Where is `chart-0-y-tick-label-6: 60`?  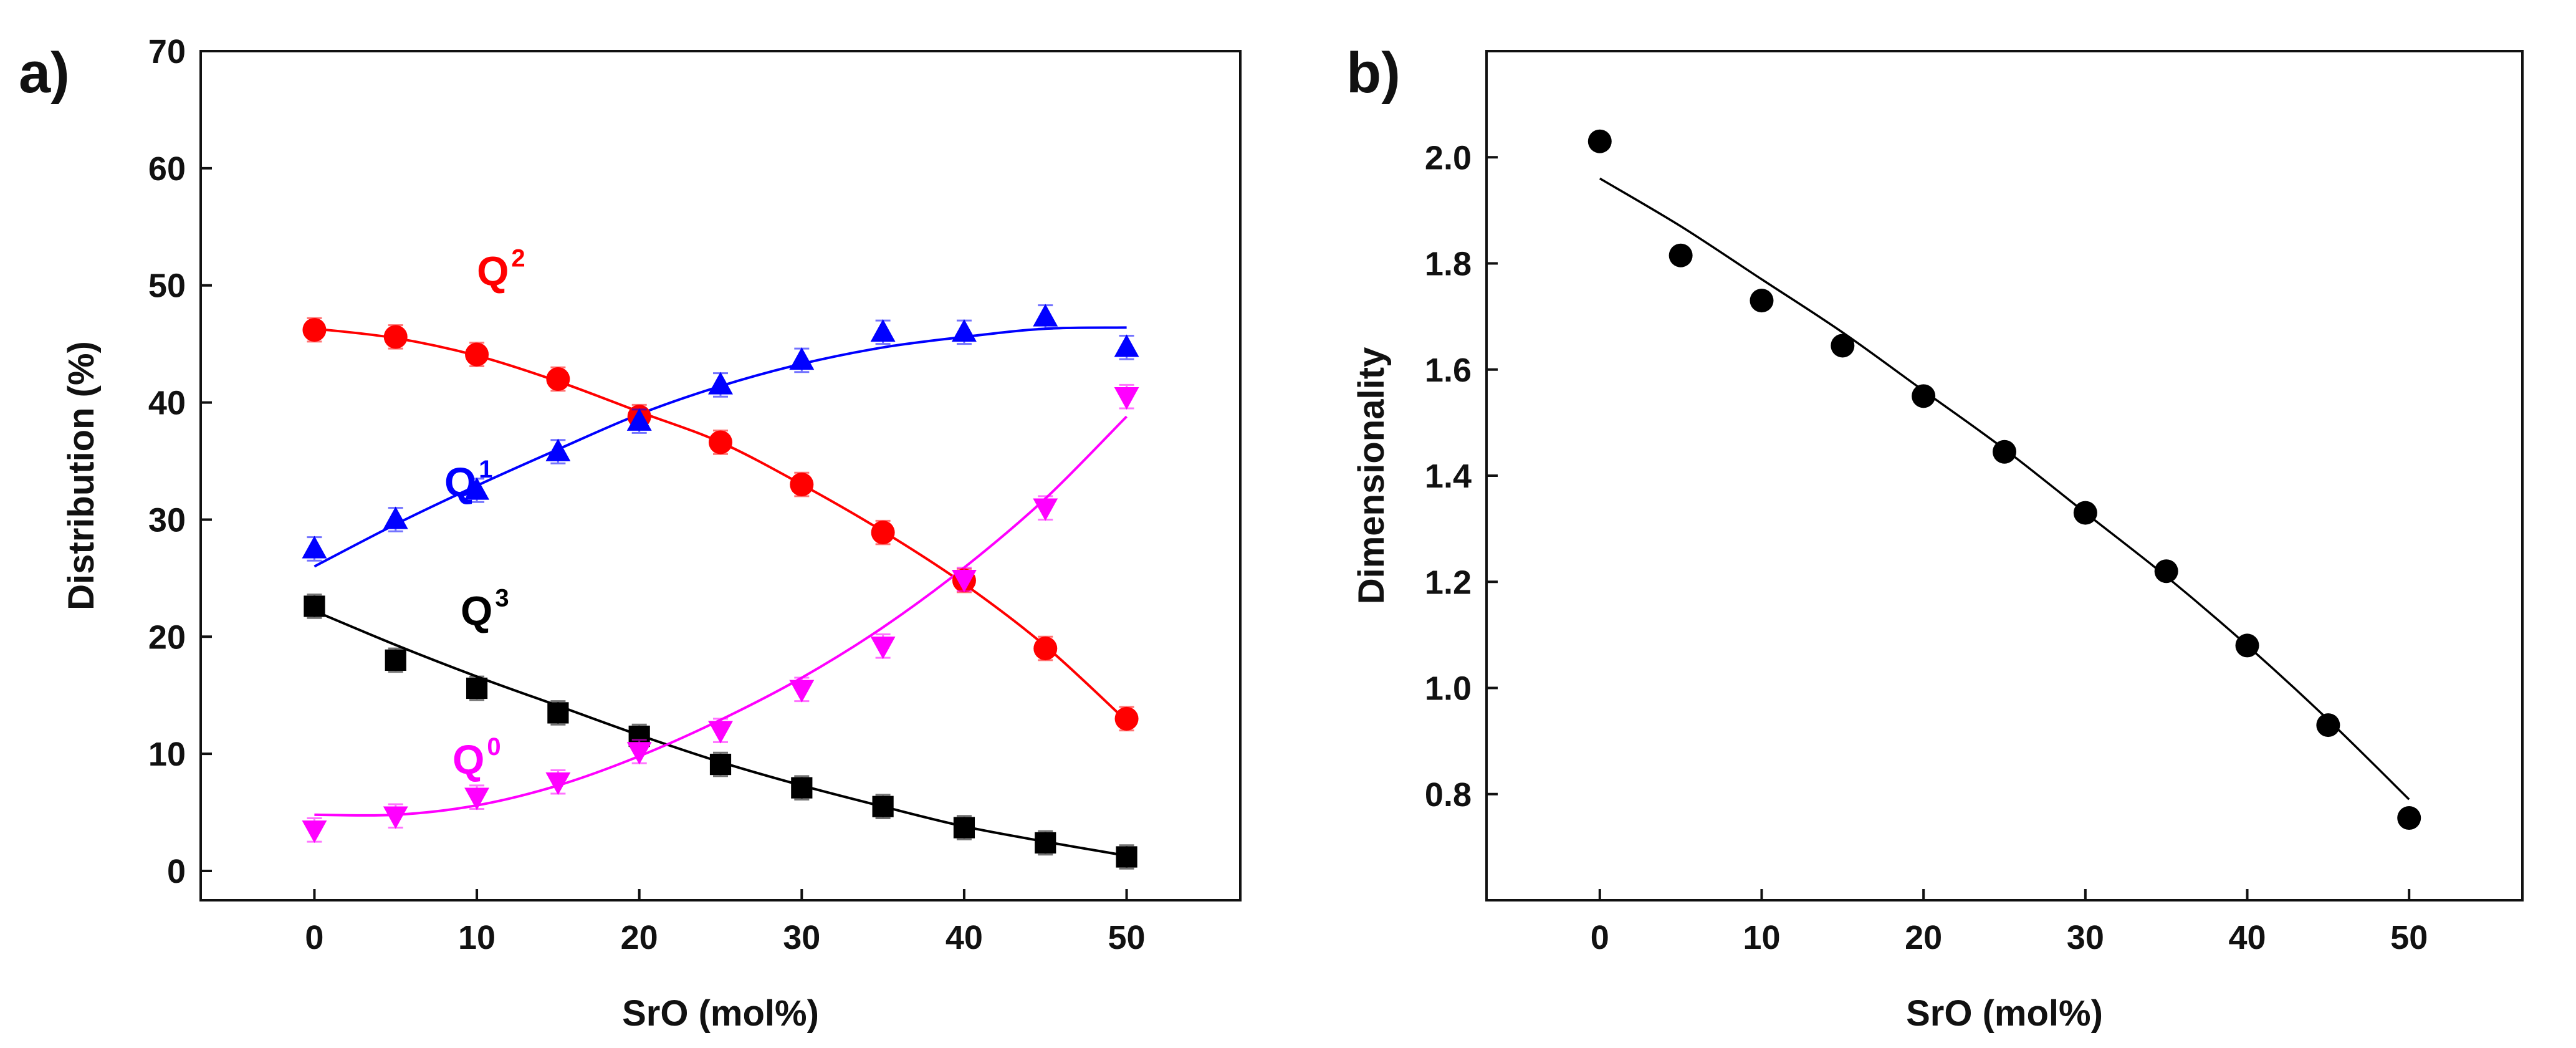 chart-0-y-tick-label-6: 60 is located at coordinates (167, 169).